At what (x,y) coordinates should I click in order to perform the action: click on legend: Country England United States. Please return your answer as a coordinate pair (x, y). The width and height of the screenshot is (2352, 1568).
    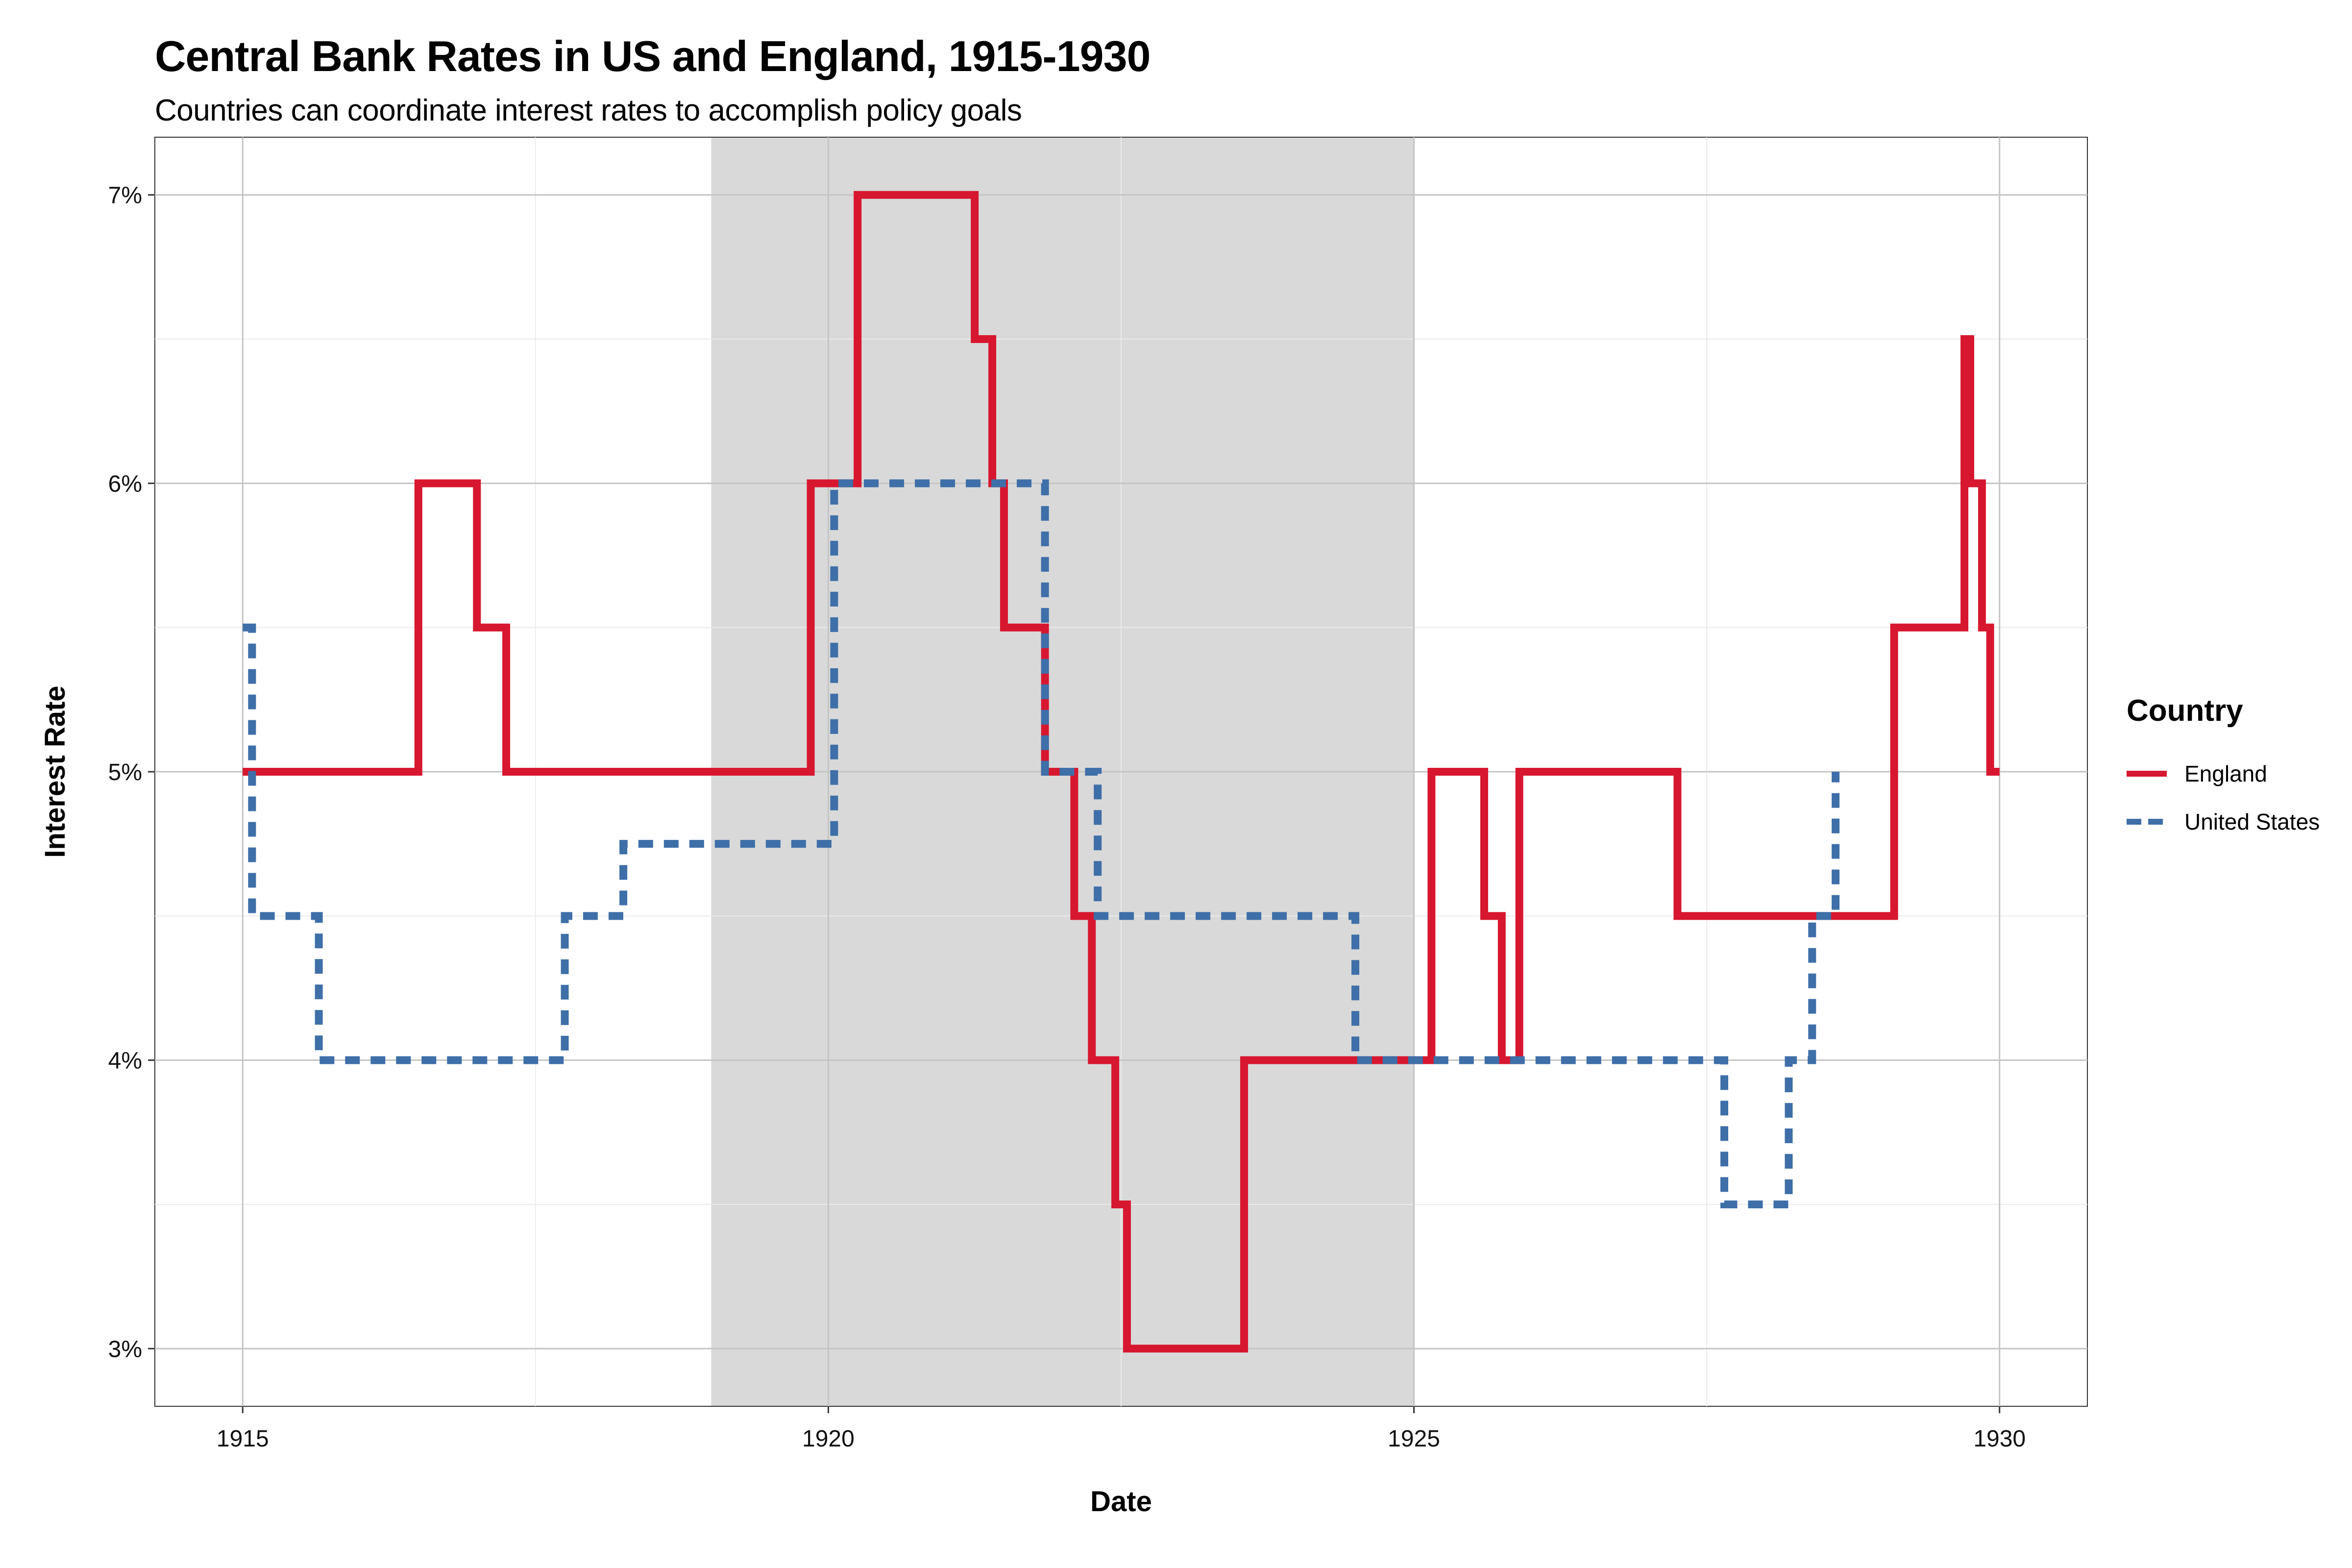
    Looking at the image, I should click on (2223, 769).